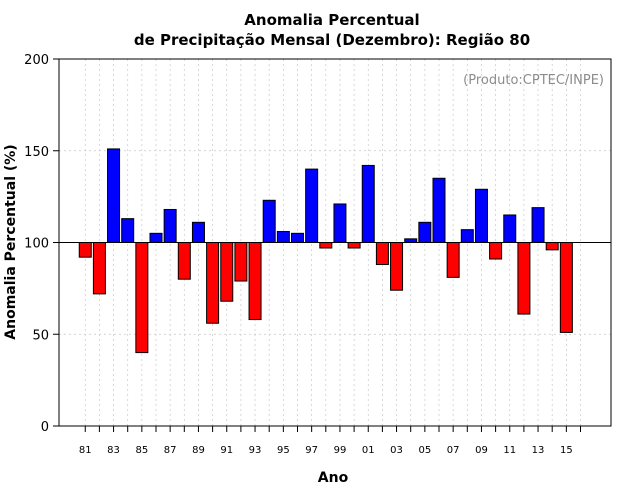 This screenshot has height=500, width=640. Describe the element at coordinates (396, 450) in the screenshot. I see `x-tick-label: 03` at that location.